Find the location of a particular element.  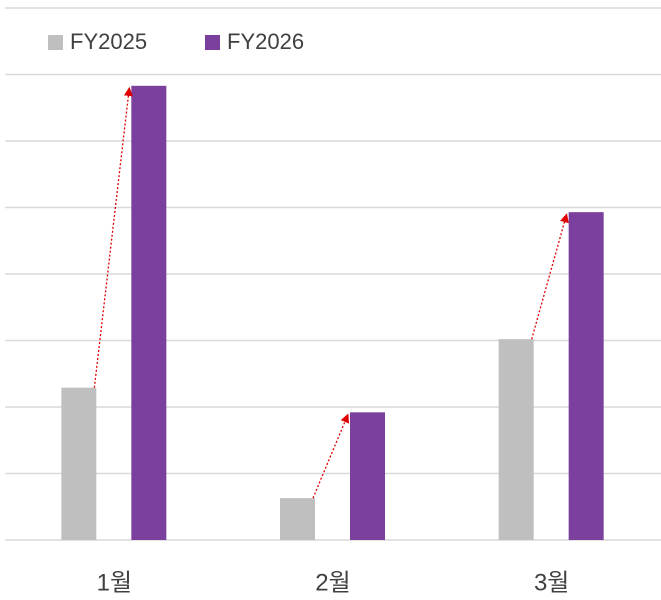

x-tick-label: 2월 is located at coordinates (332, 582).